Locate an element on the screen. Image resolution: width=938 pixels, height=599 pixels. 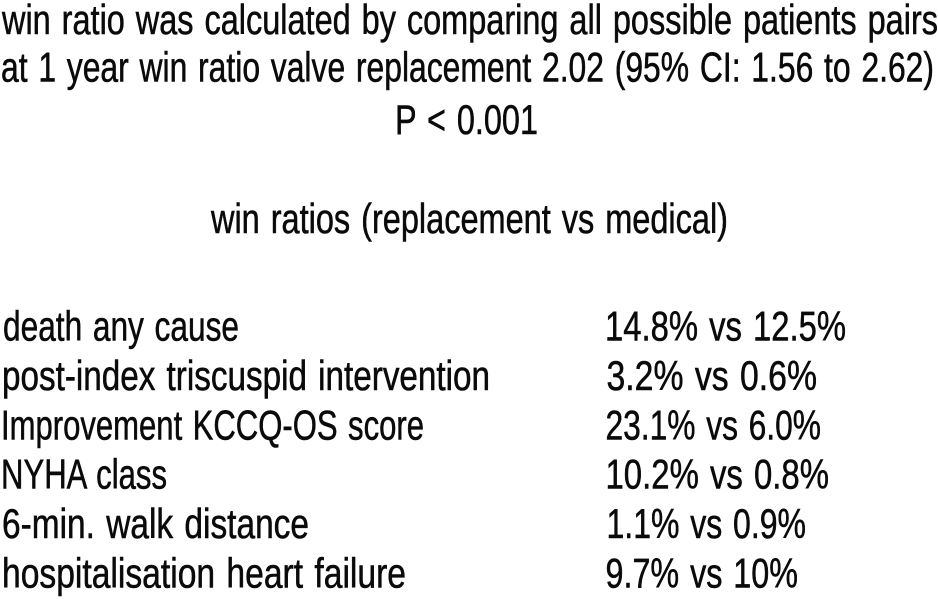
svg-text: 3.2% vs 0.6% is located at coordinates (712, 375).